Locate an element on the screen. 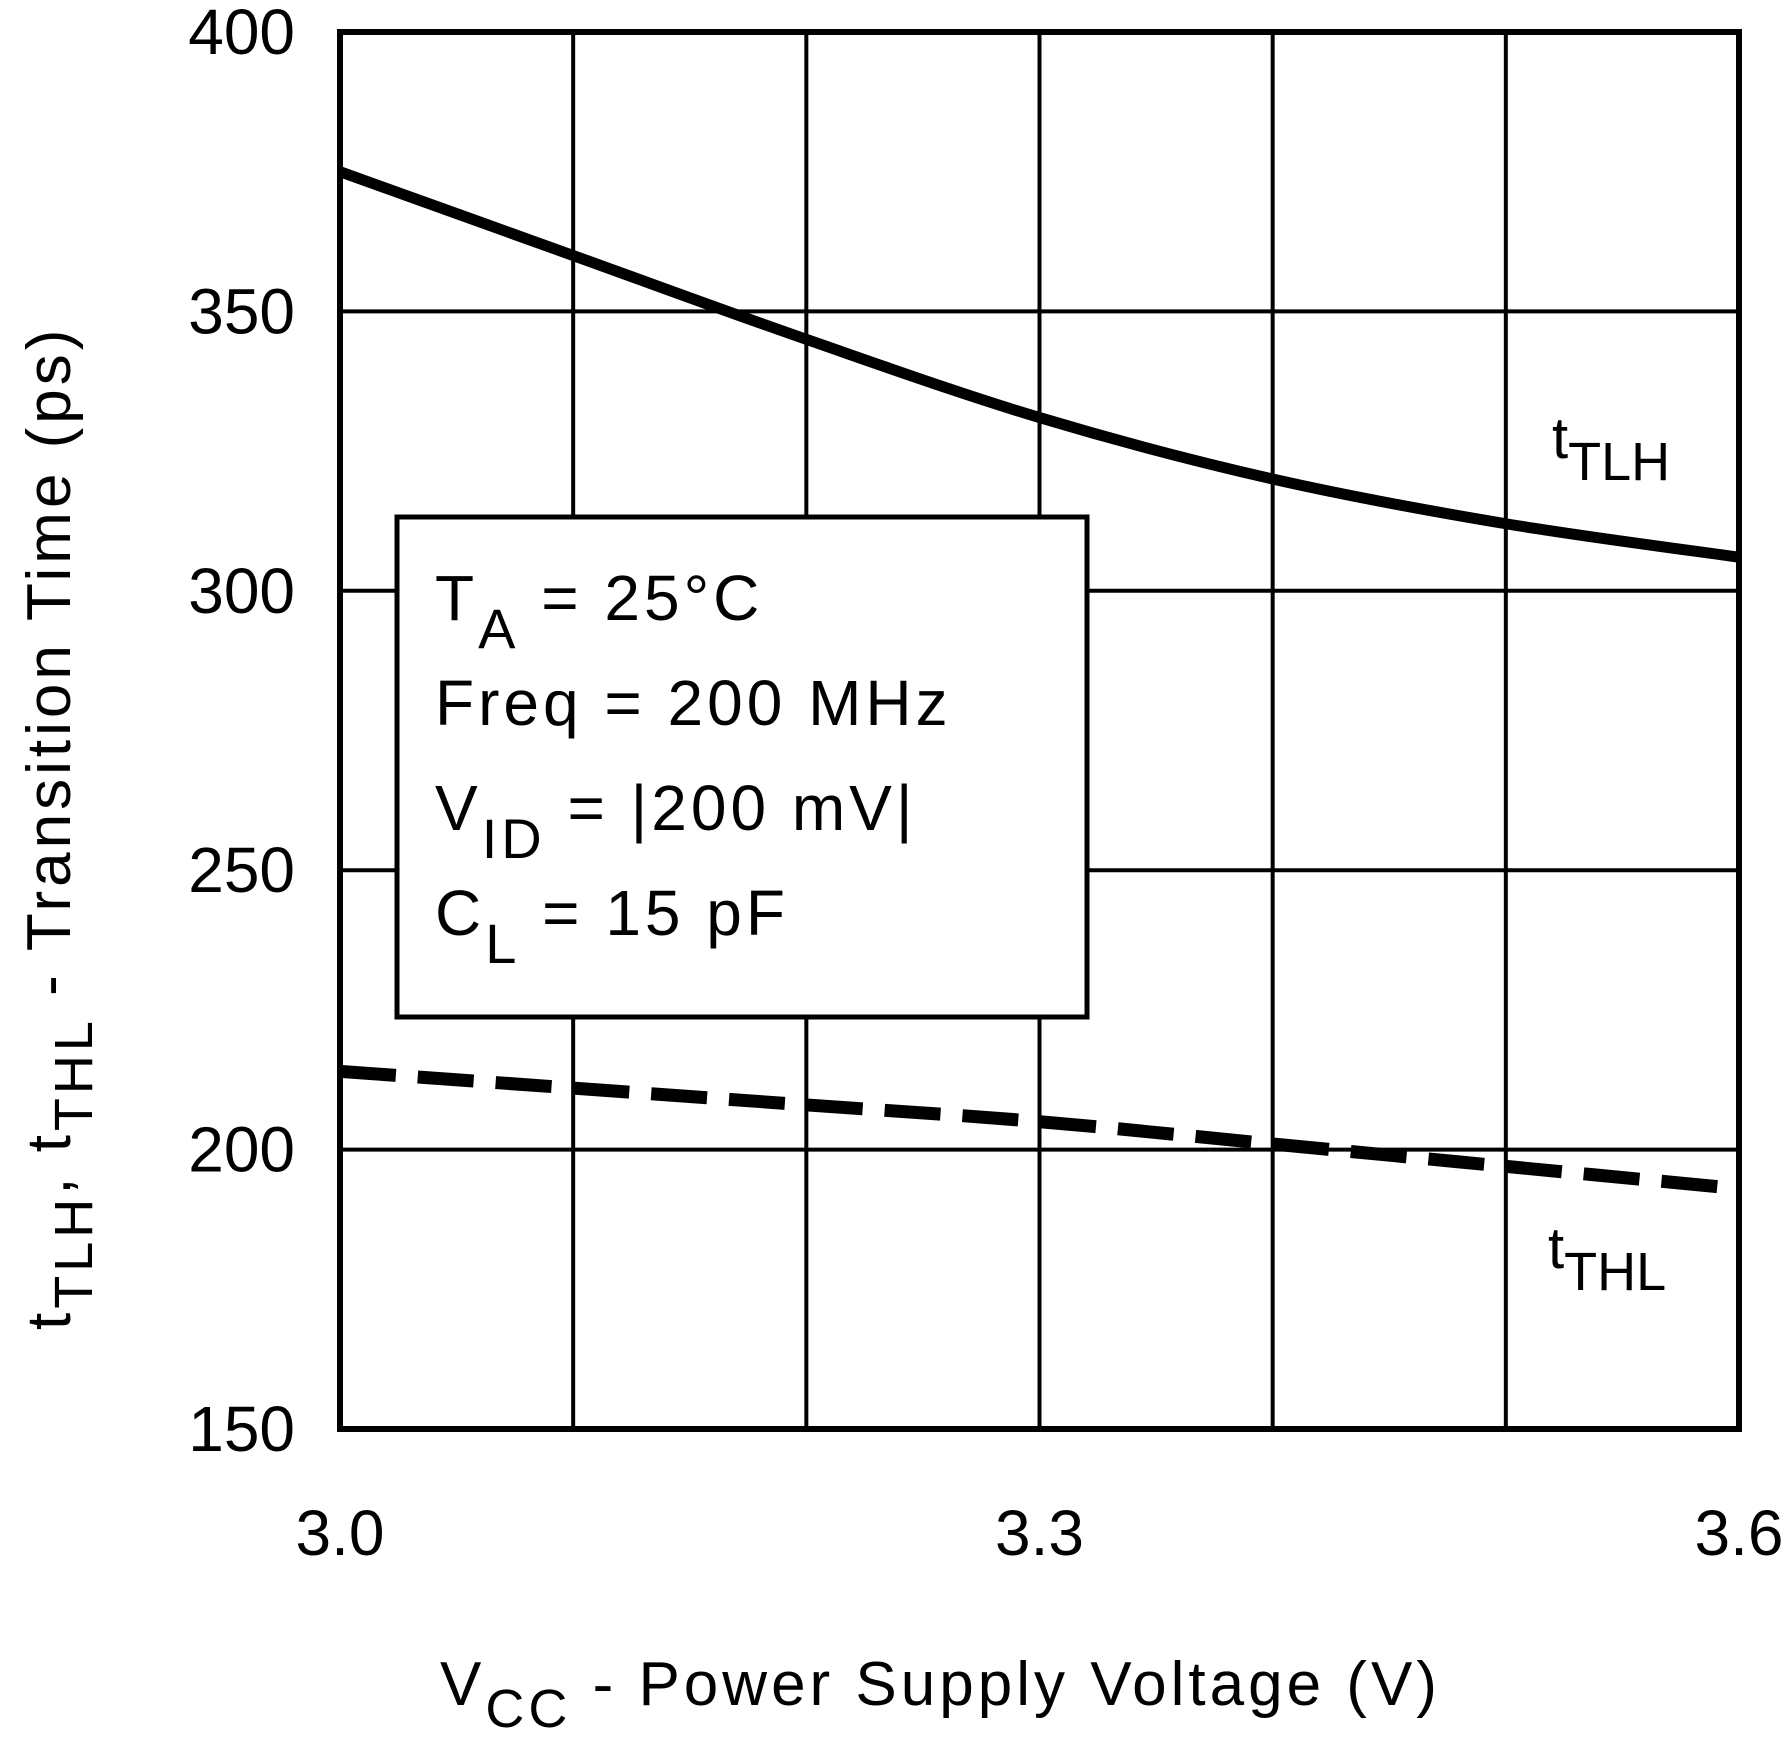 Image resolution: width=1788 pixels, height=1737 pixels. y-tick-label: 350 is located at coordinates (241, 311).